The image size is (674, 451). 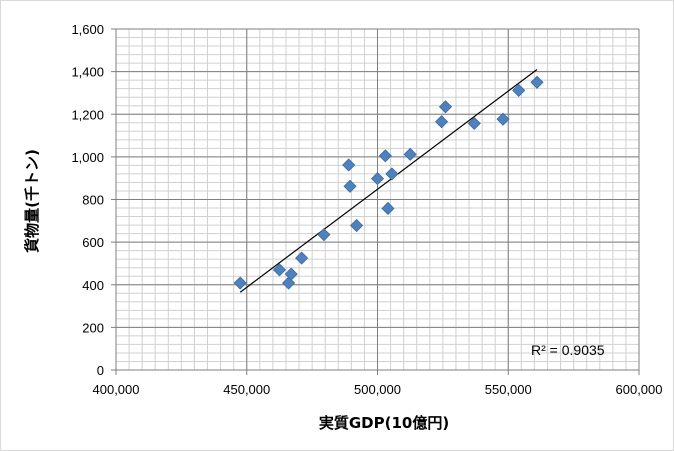 What do you see at coordinates (377, 389) in the screenshot?
I see `x-tick-label: 500,000` at bounding box center [377, 389].